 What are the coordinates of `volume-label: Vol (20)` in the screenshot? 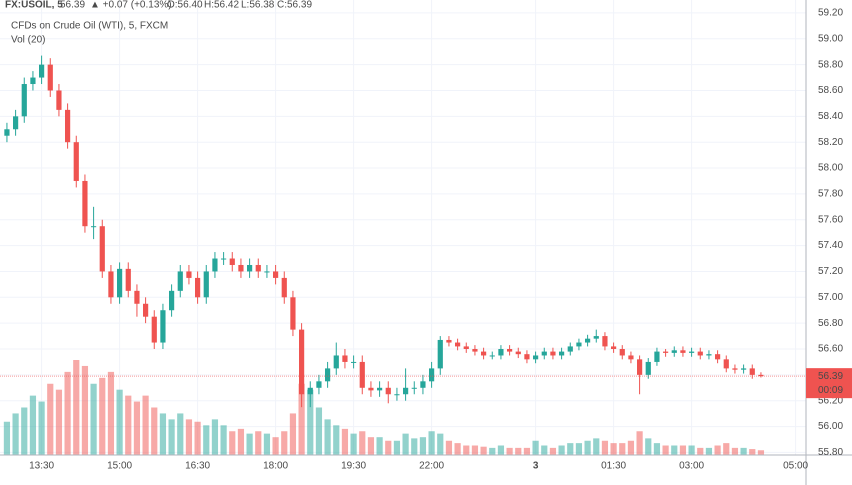 It's located at (28, 40).